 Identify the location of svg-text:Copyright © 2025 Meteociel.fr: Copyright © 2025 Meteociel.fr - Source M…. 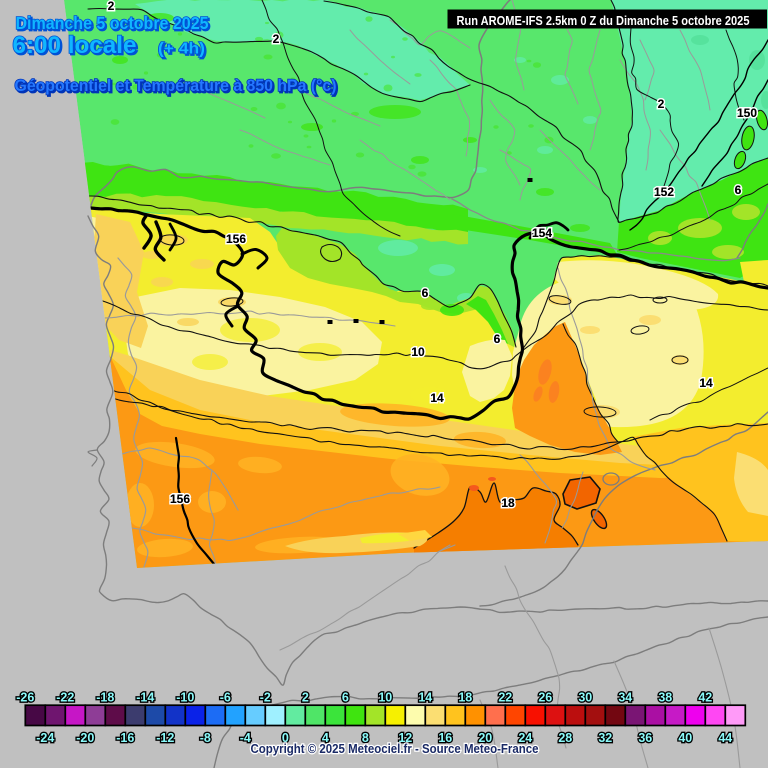
(395, 749).